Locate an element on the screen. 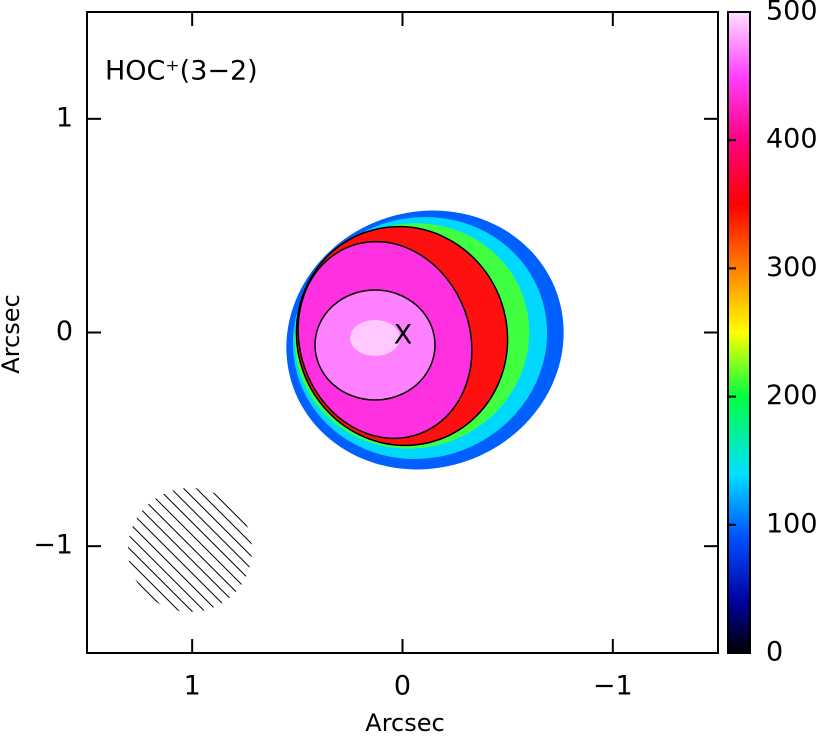  y-axis-label: Arcsec is located at coordinates (12, 333).